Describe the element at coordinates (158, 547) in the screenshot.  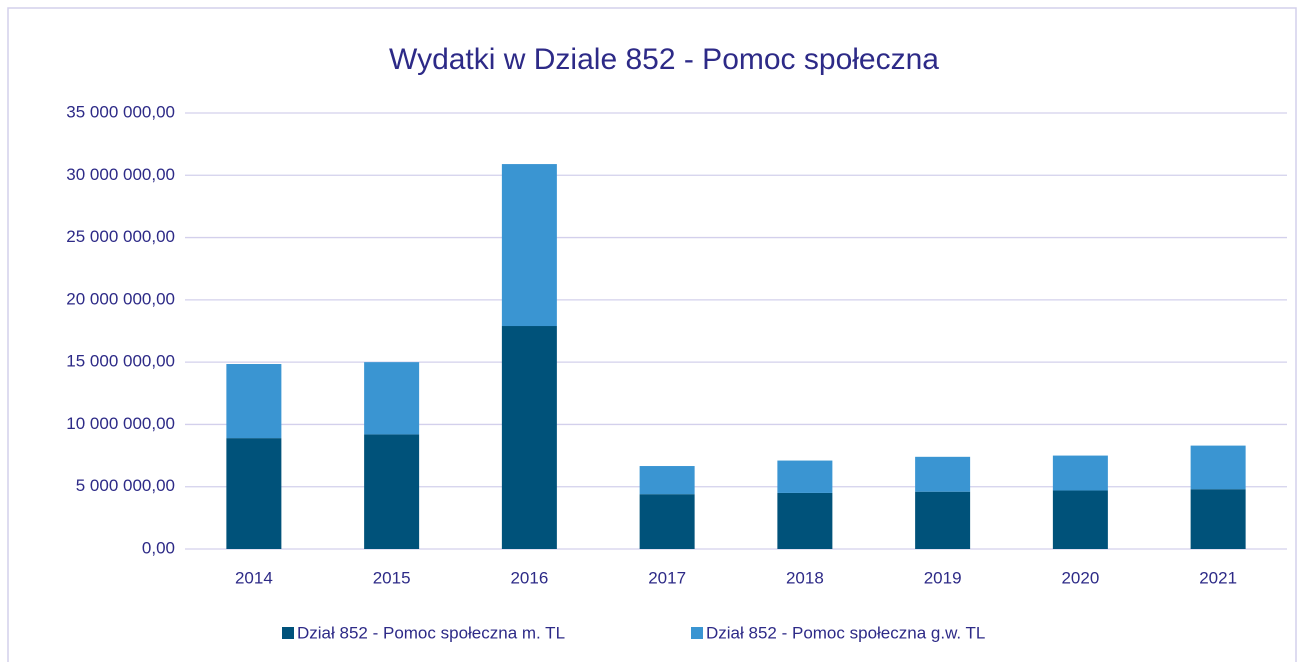
I see `y-tick-label: 0,00` at that location.